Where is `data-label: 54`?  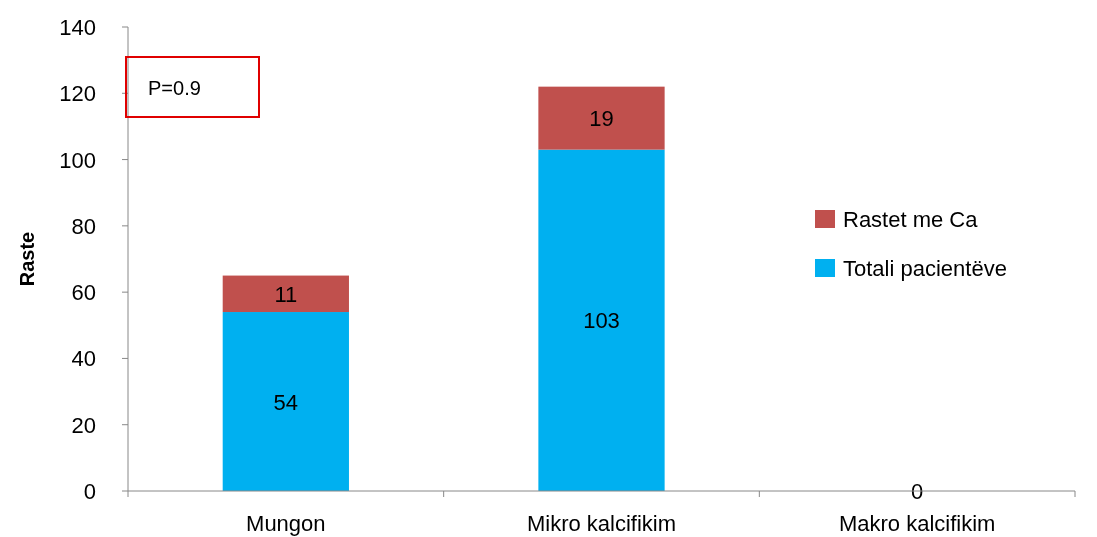 data-label: 54 is located at coordinates (286, 402).